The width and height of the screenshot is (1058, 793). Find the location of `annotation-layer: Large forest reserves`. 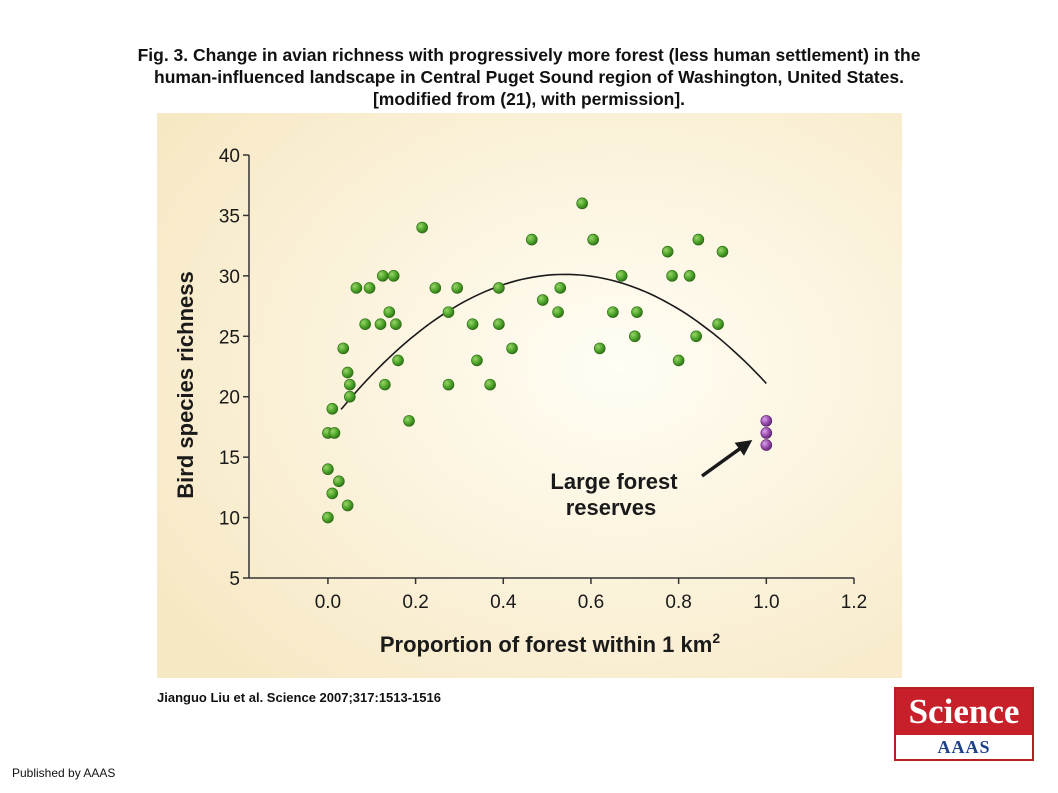

annotation-layer: Large forest reserves is located at coordinates (651, 479).